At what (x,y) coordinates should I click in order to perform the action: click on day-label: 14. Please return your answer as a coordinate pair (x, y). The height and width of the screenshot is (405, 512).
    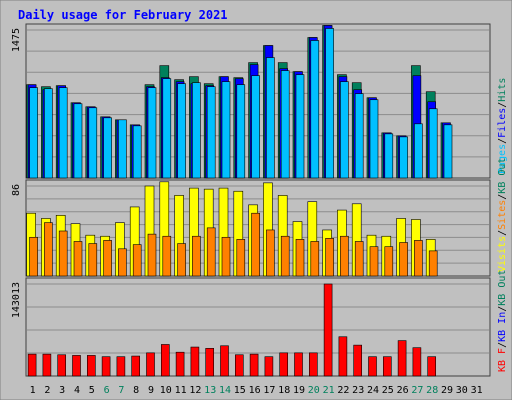
    Looking at the image, I should click on (225, 390).